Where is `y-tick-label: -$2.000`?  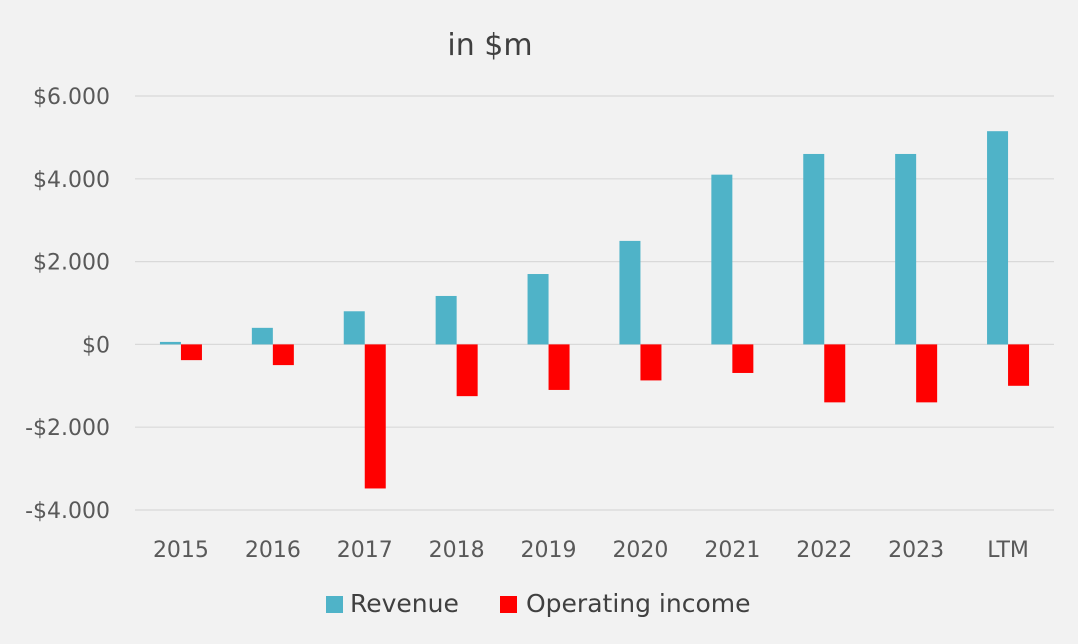
y-tick-label: -$2.000 is located at coordinates (67, 428).